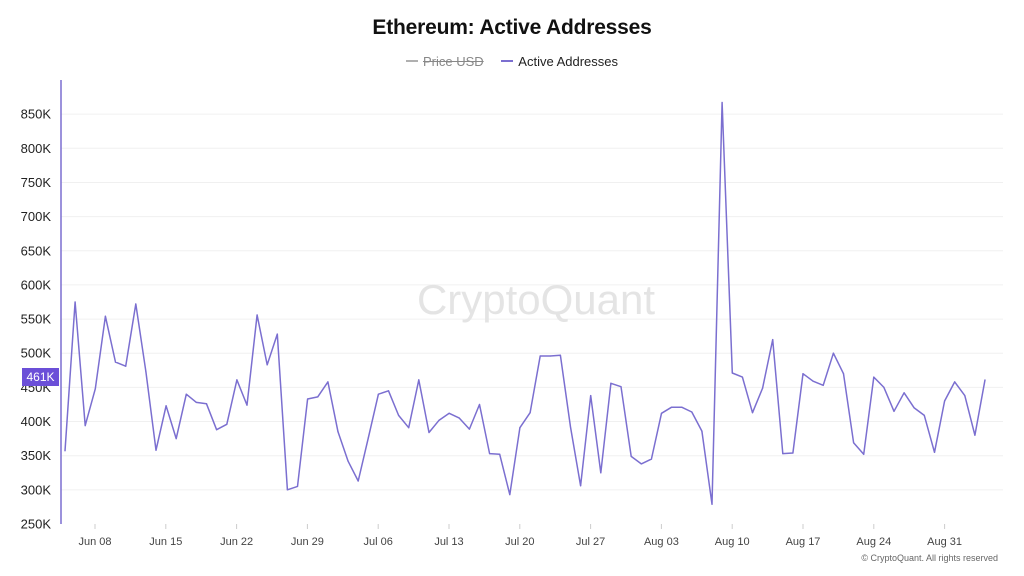 Image resolution: width=1024 pixels, height=576 pixels. I want to click on chart-title: Ethereum: Active Addresses, so click(512, 27).